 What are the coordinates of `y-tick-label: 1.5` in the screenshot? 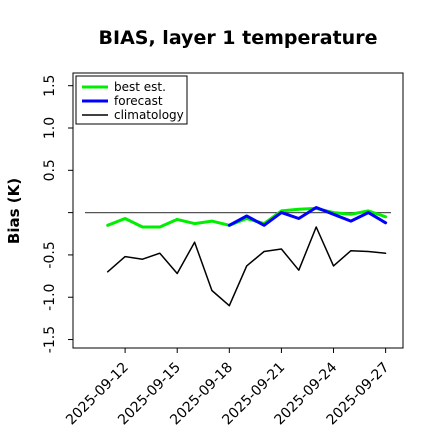 It's located at (50, 86).